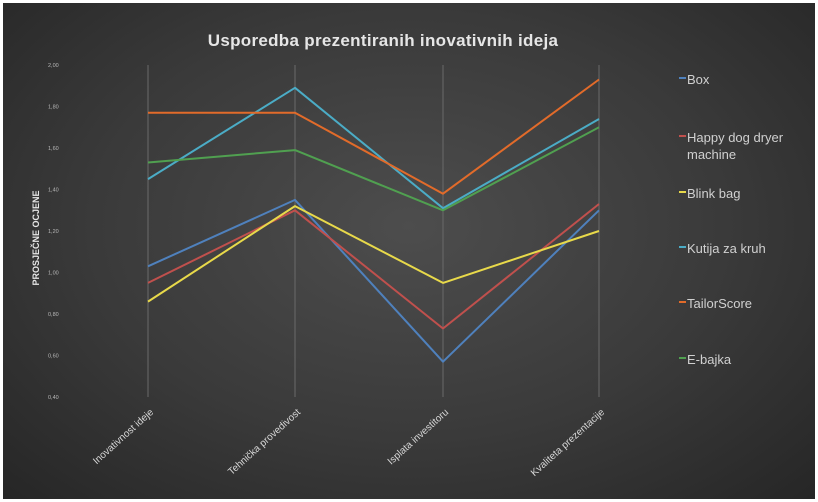 Image resolution: width=818 pixels, height=502 pixels. I want to click on x-tick-label: Inovativnost ideje, so click(123, 437).